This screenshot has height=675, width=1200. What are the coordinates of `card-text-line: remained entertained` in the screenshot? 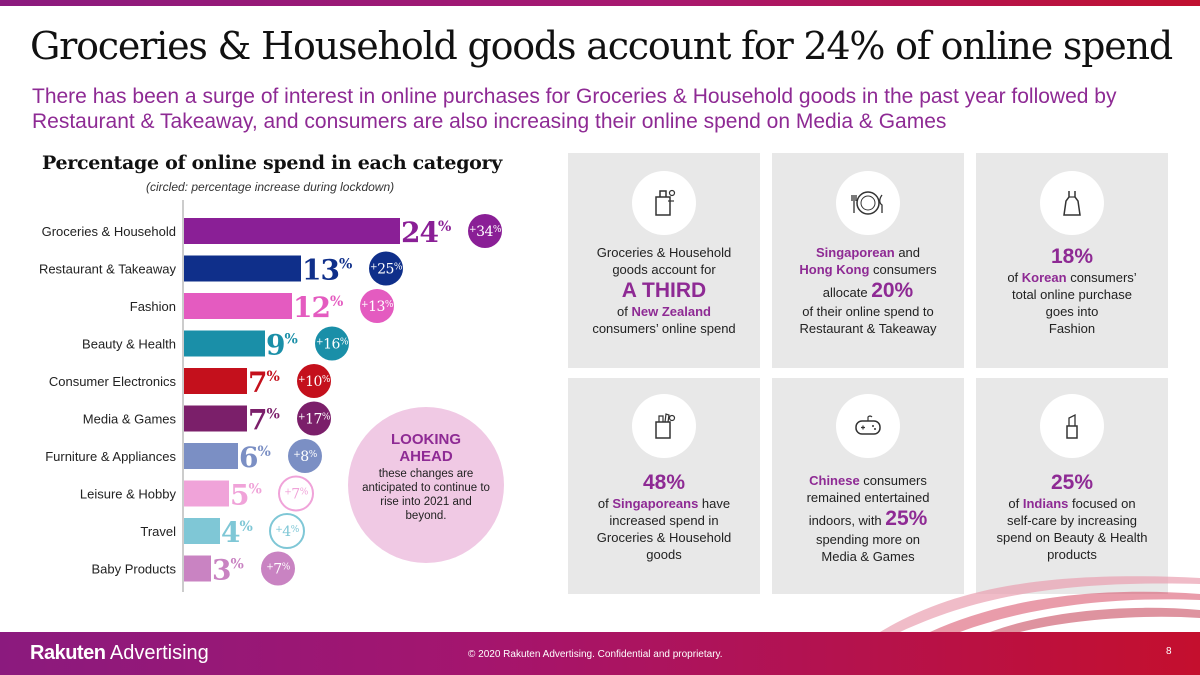 It's located at (868, 497).